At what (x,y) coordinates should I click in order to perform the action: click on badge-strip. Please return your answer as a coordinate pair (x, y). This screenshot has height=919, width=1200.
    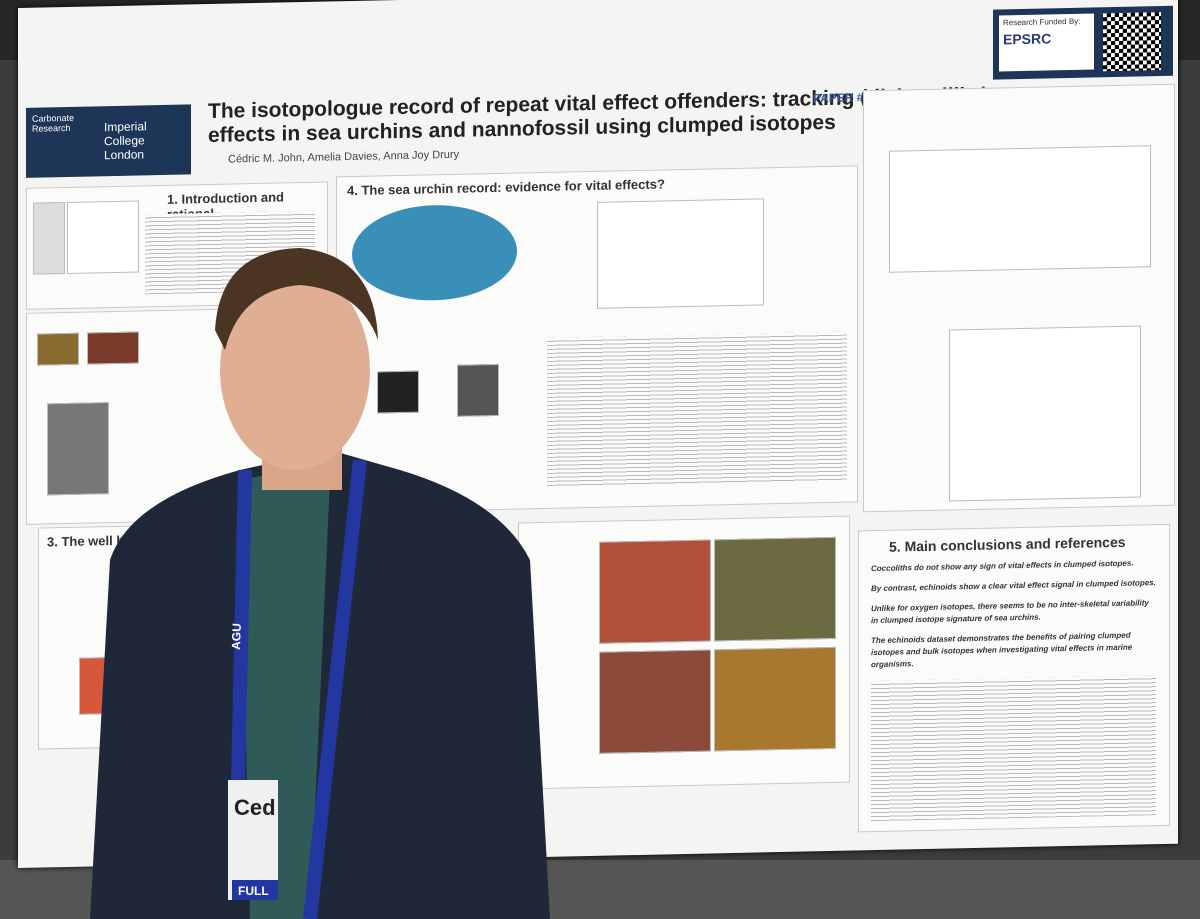
    Looking at the image, I should click on (255, 890).